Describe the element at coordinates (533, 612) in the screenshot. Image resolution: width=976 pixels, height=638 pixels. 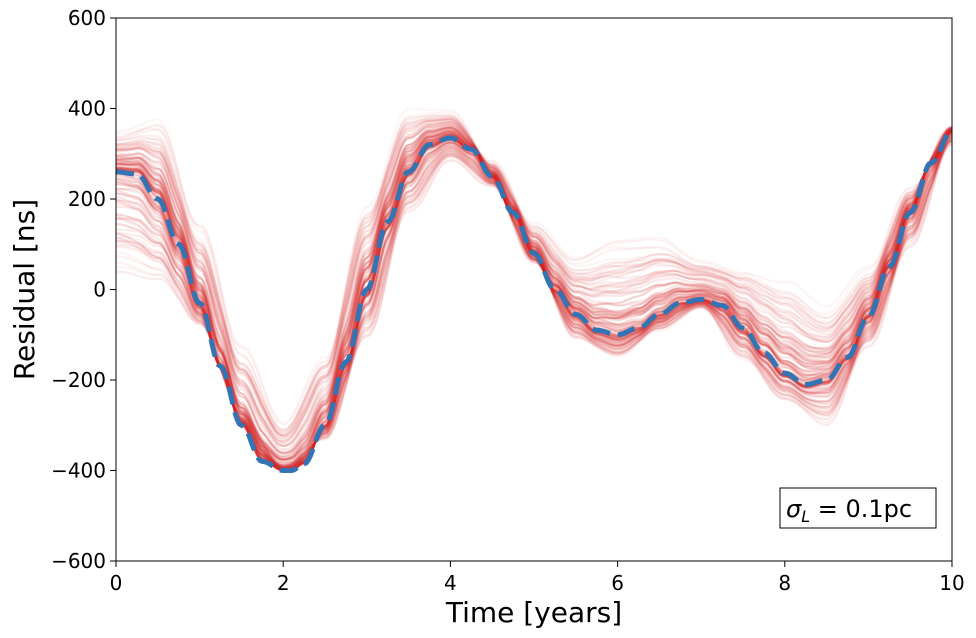
I see `x-axis-label: Time [years]` at that location.